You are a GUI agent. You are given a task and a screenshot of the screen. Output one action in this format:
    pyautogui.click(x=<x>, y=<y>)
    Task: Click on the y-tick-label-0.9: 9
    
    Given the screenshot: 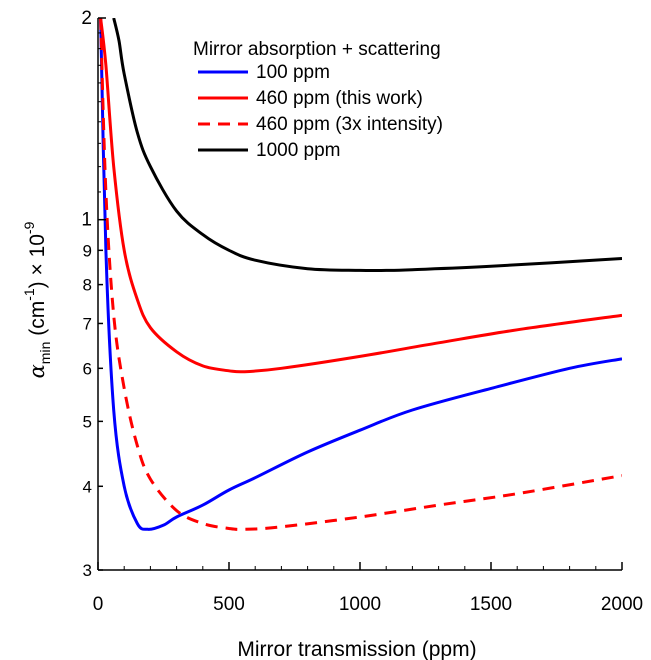 What is the action you would take?
    pyautogui.click(x=87, y=250)
    